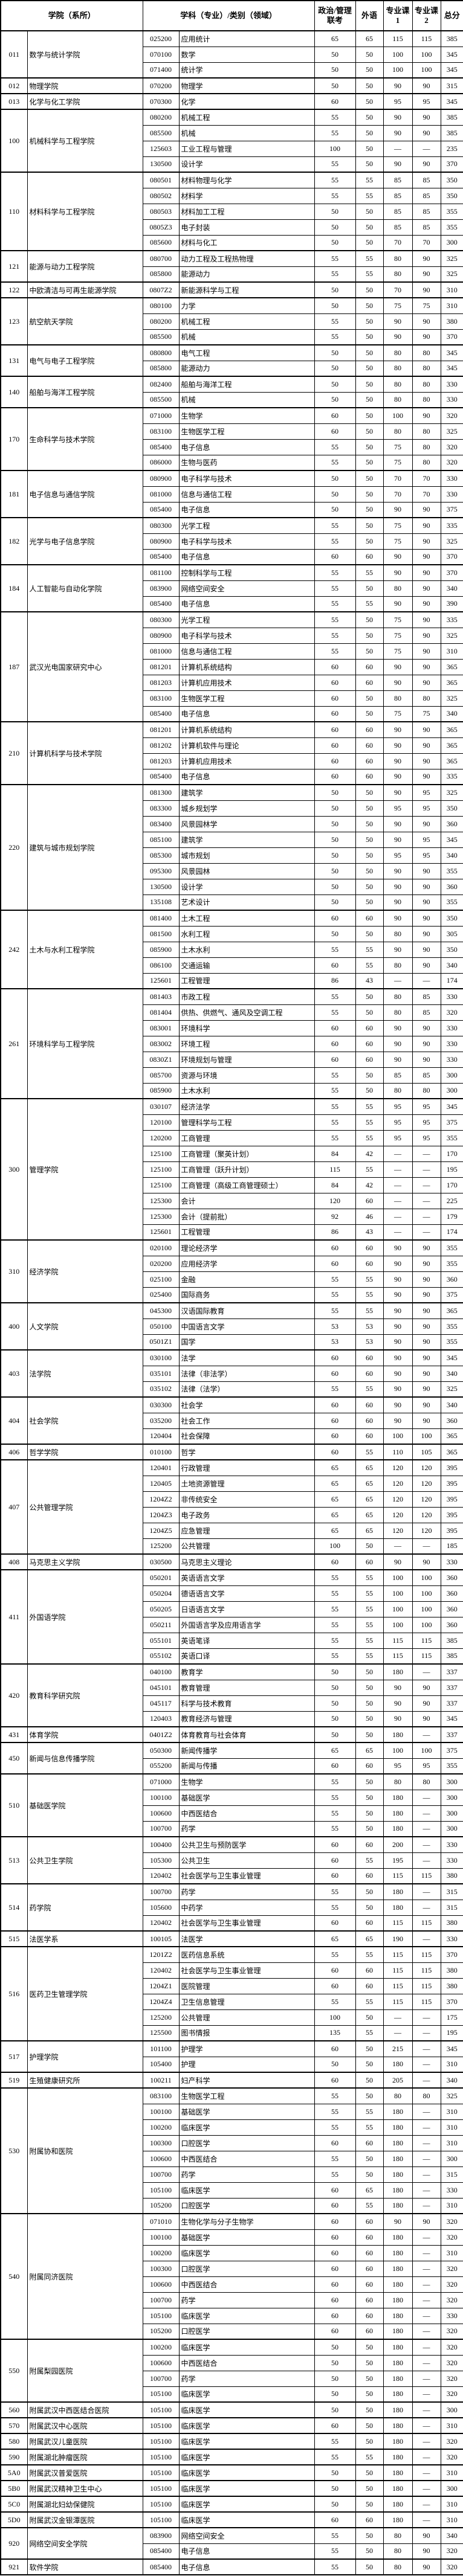 The width and height of the screenshot is (463, 2576). What do you see at coordinates (161, 1561) in the screenshot?
I see `major-code-cell: 030500` at bounding box center [161, 1561].